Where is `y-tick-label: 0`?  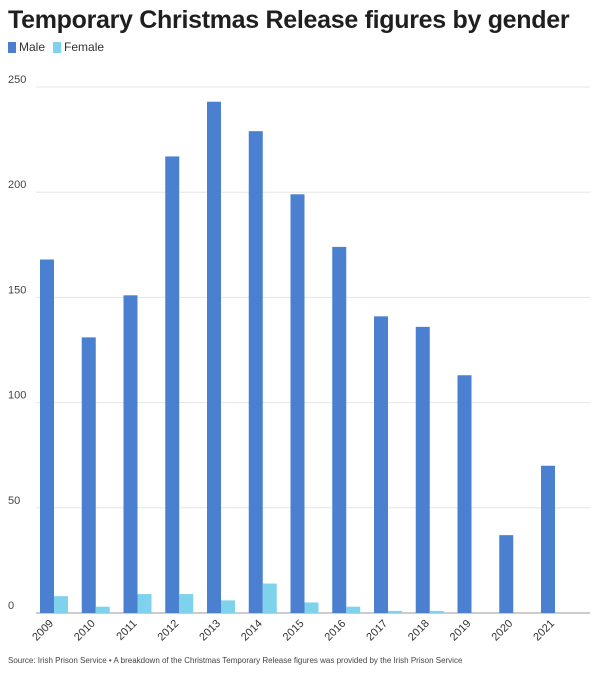 y-tick-label: 0 is located at coordinates (11, 606).